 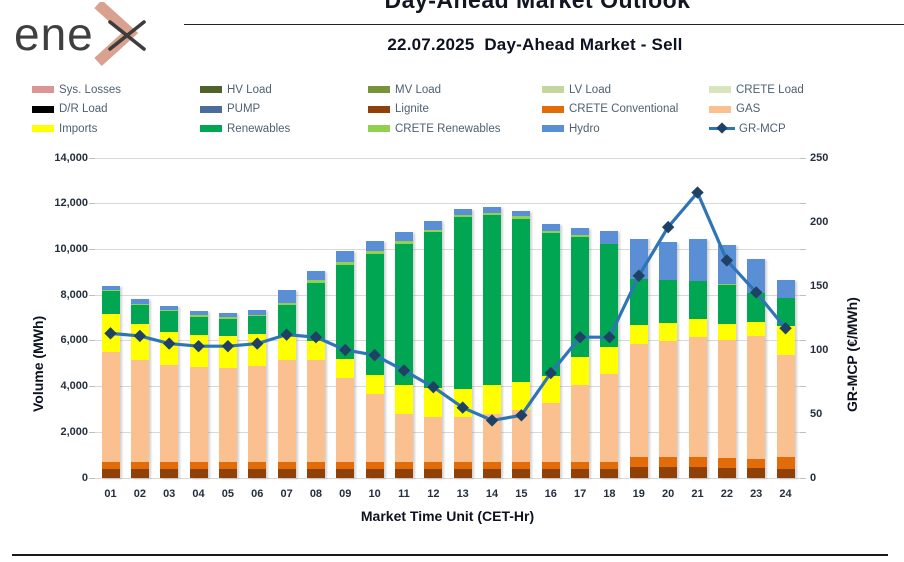 What do you see at coordinates (345, 494) in the screenshot?
I see `x-axis-tick-label: 09` at bounding box center [345, 494].